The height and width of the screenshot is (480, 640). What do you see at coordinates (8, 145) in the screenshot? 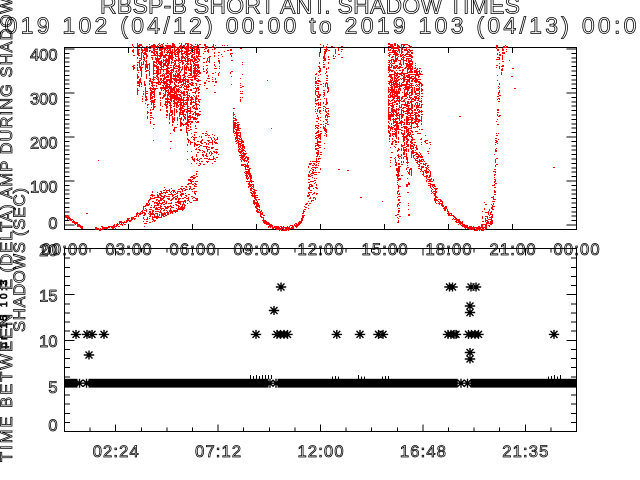
I see `svg-text: E (DELTA) AMP DURING SHADOW` at bounding box center [8, 145].